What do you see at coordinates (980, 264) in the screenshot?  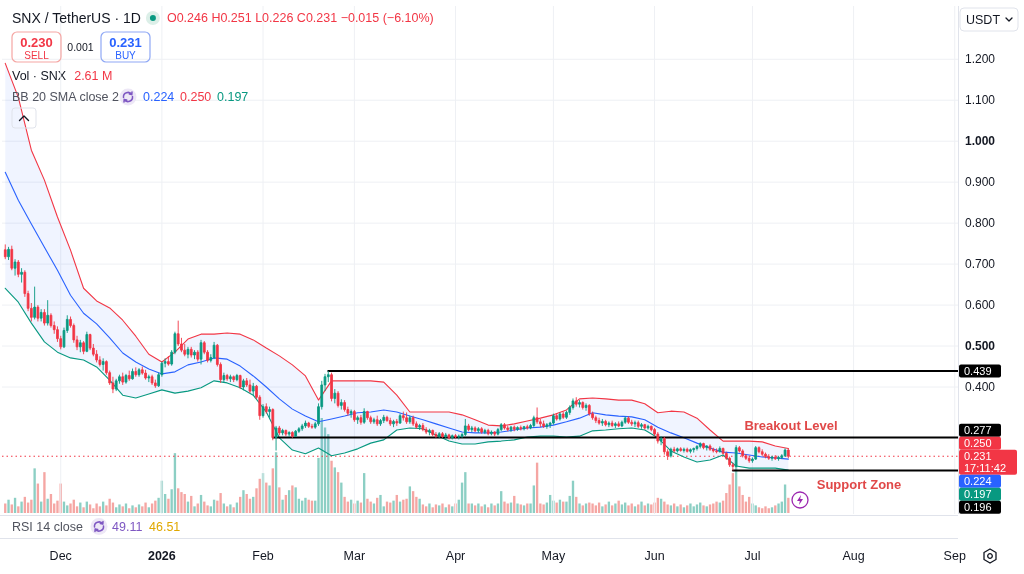 I see `y-tick-label: 0.700` at bounding box center [980, 264].